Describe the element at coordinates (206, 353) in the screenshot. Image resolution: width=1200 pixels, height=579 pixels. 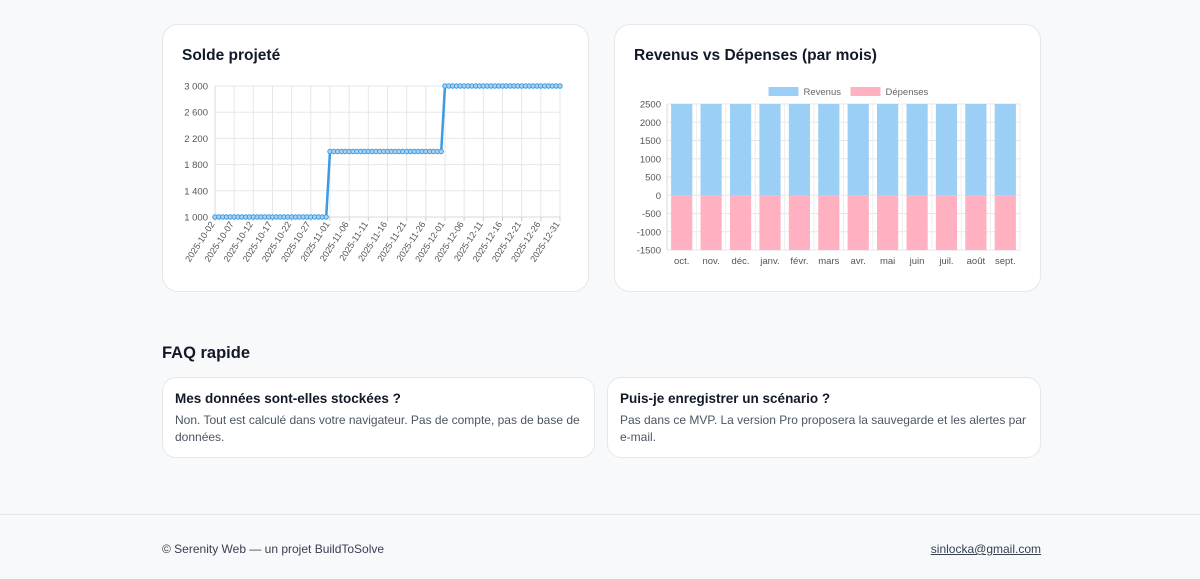
I see `faq-heading: FAQ rapide` at that location.